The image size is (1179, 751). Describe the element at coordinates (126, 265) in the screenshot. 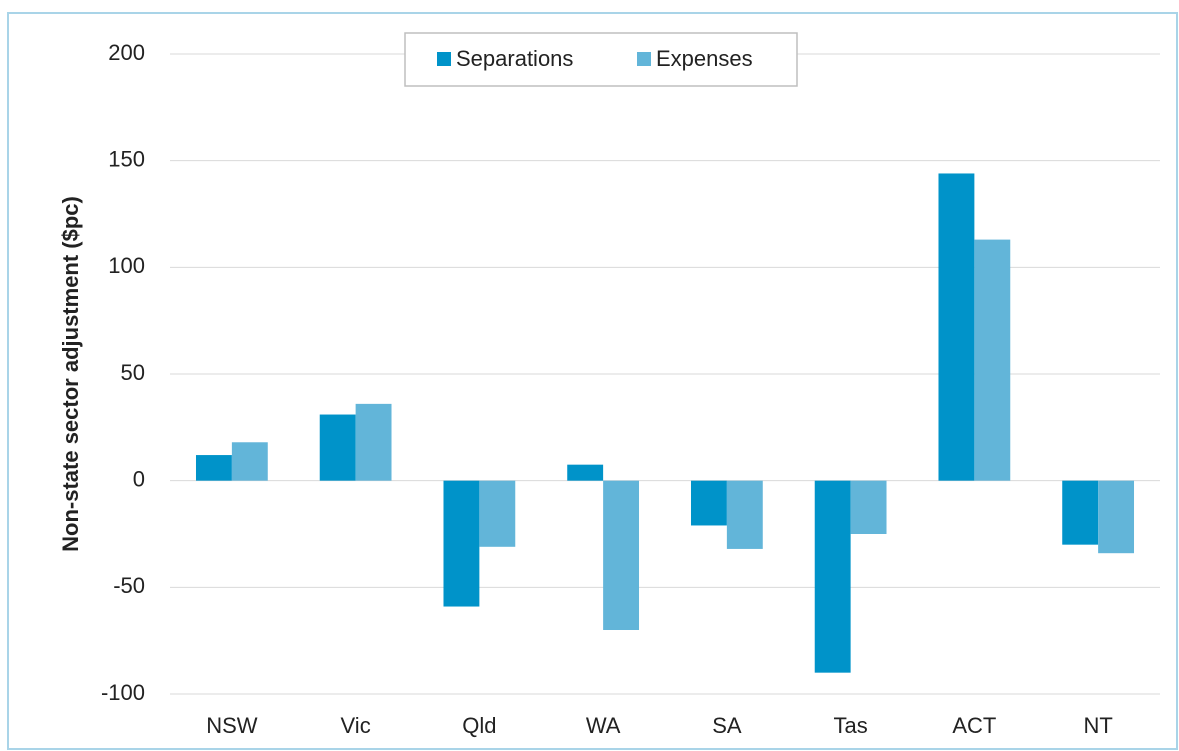

I see `y-tick-label: 100` at that location.